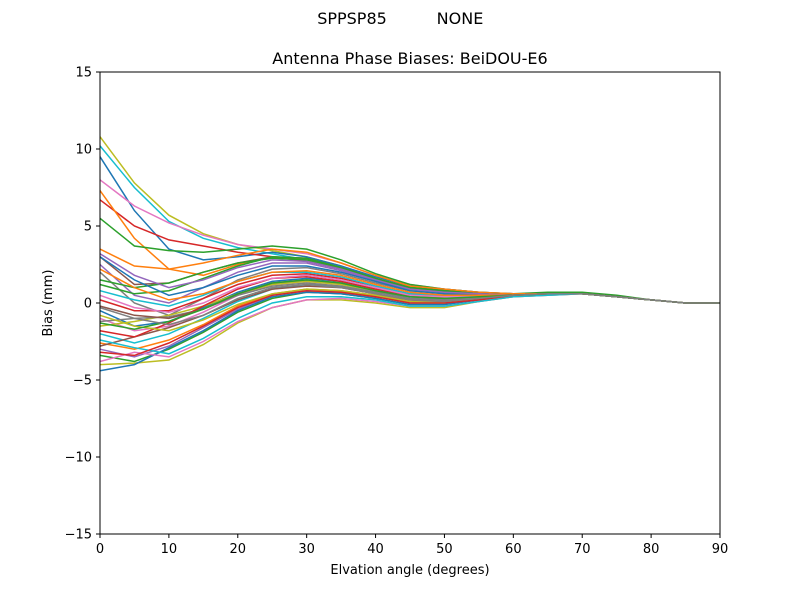  Describe the element at coordinates (409, 58) in the screenshot. I see `chart-title: Antenna Phase Biases: BeiDOU-E6` at that location.